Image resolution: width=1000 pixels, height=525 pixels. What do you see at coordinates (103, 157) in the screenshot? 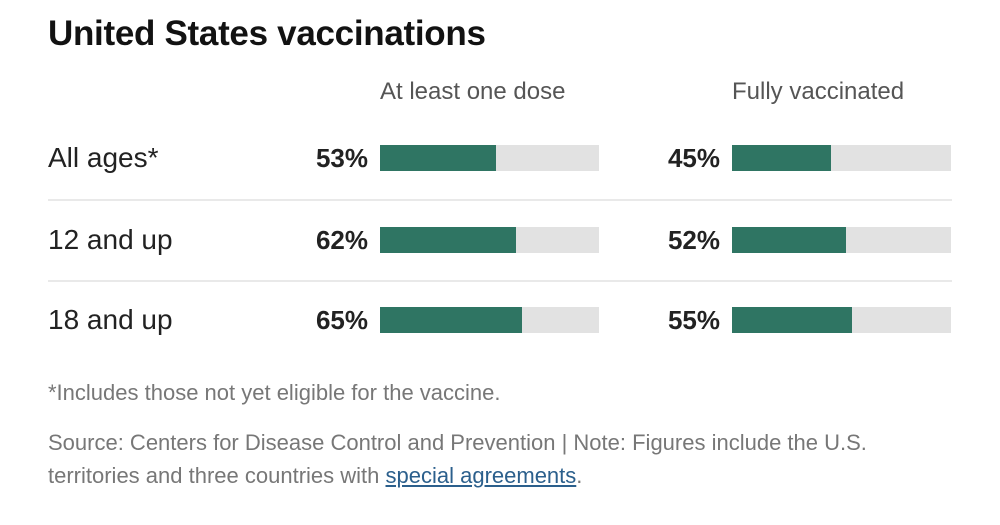
I see `row-label: All ages*` at bounding box center [103, 157].